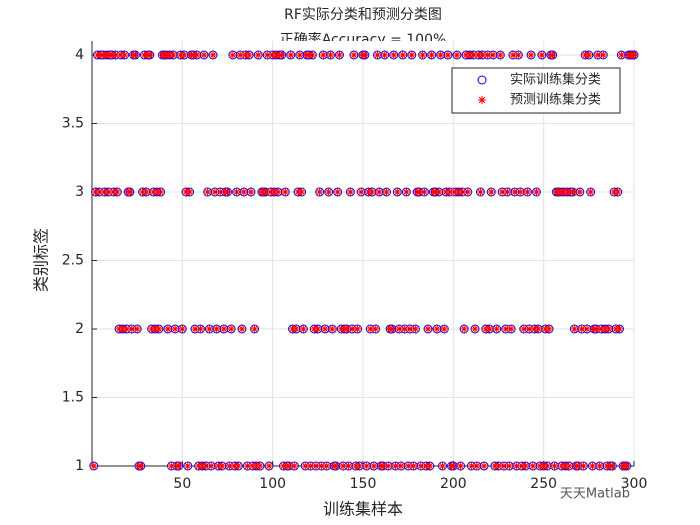  Describe the element at coordinates (555, 80) in the screenshot. I see `legend-label: 实际训练集分类` at that location.